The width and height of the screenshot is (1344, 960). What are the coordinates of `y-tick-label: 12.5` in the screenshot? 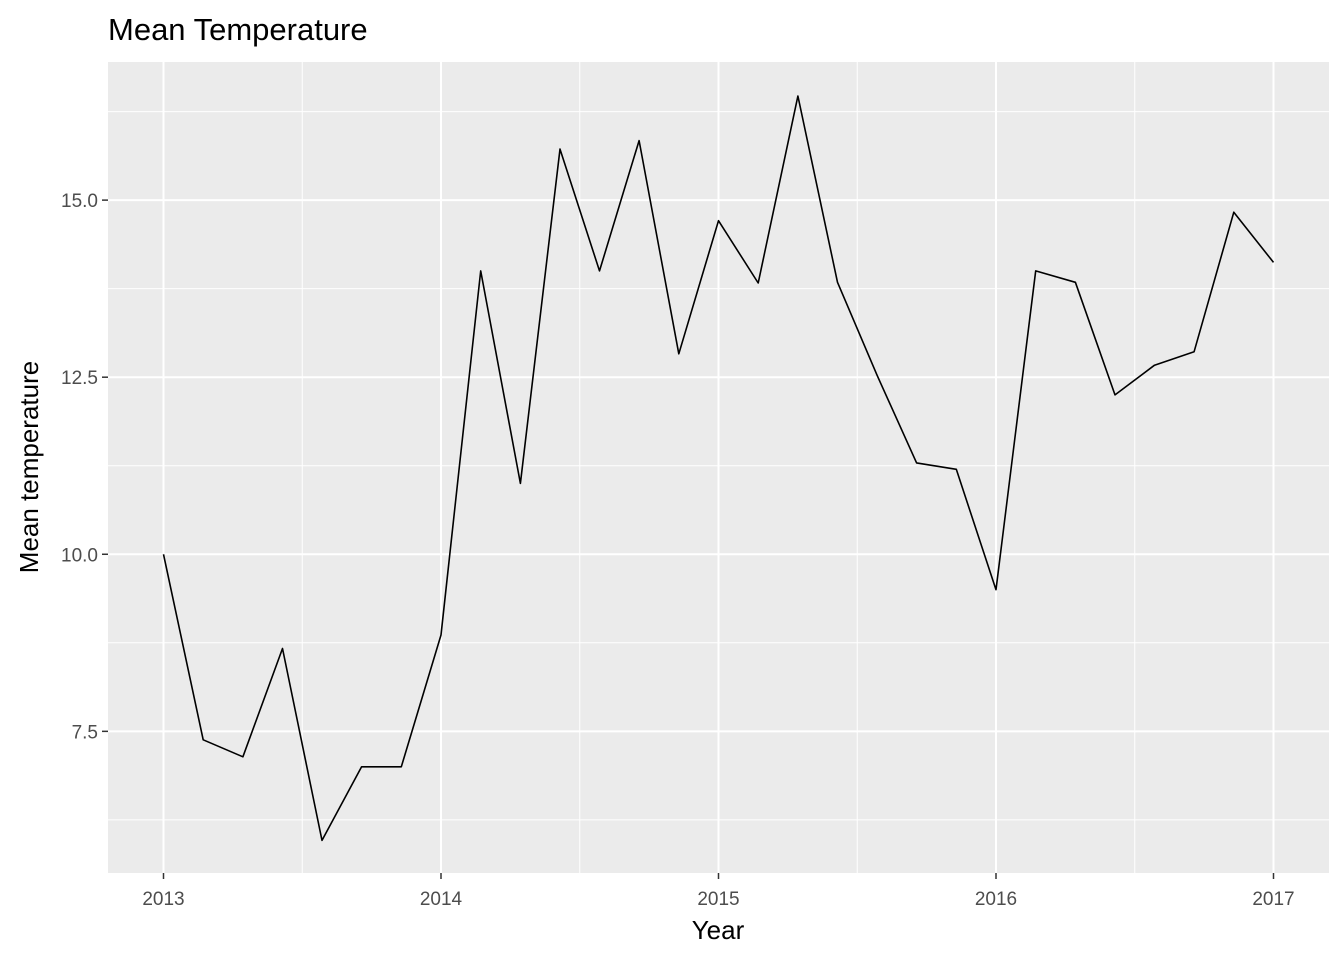 It's located at (79, 378).